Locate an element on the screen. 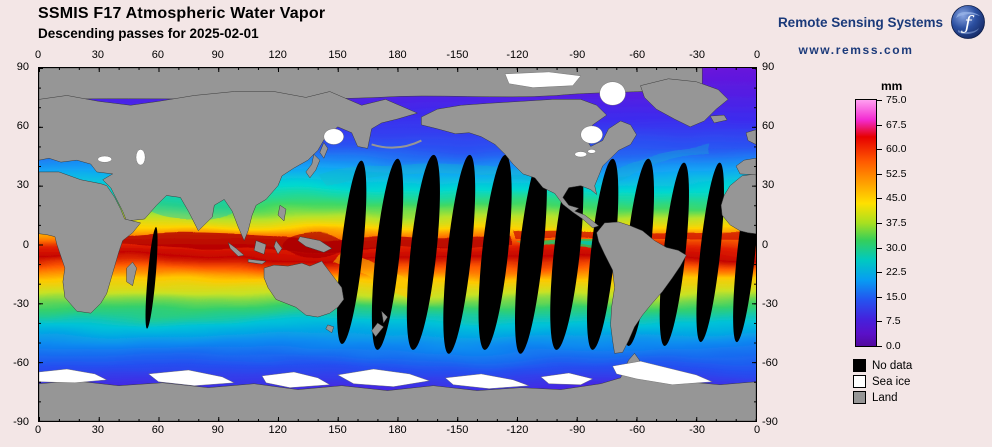 The image size is (992, 447). sea-ice-swatch is located at coordinates (859, 381).